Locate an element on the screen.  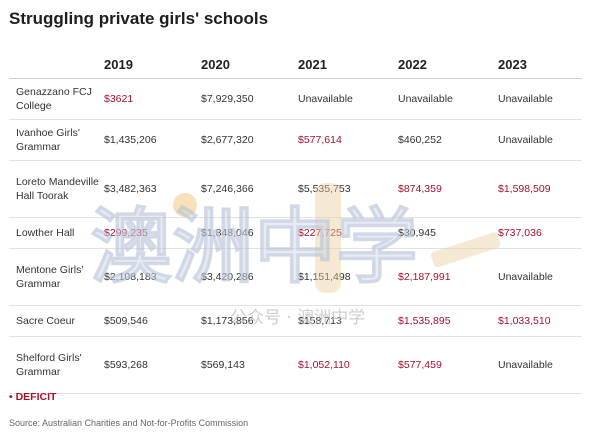
cell-value: $1,598,509 is located at coordinates (540, 189).